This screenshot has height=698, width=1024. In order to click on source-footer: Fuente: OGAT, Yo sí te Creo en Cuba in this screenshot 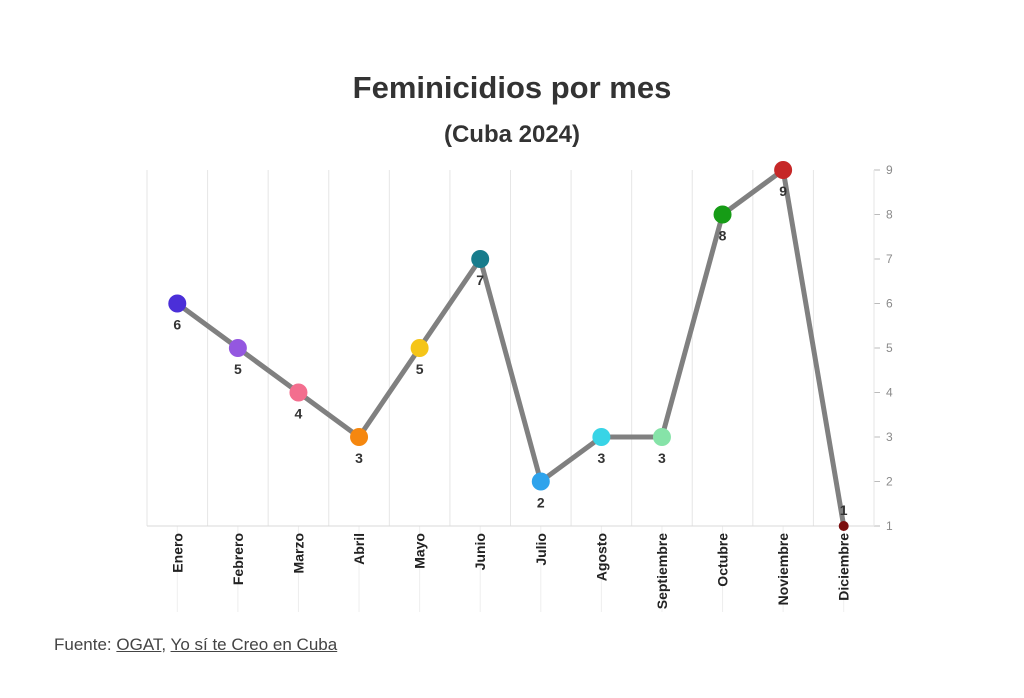, I will do `click(195, 645)`.